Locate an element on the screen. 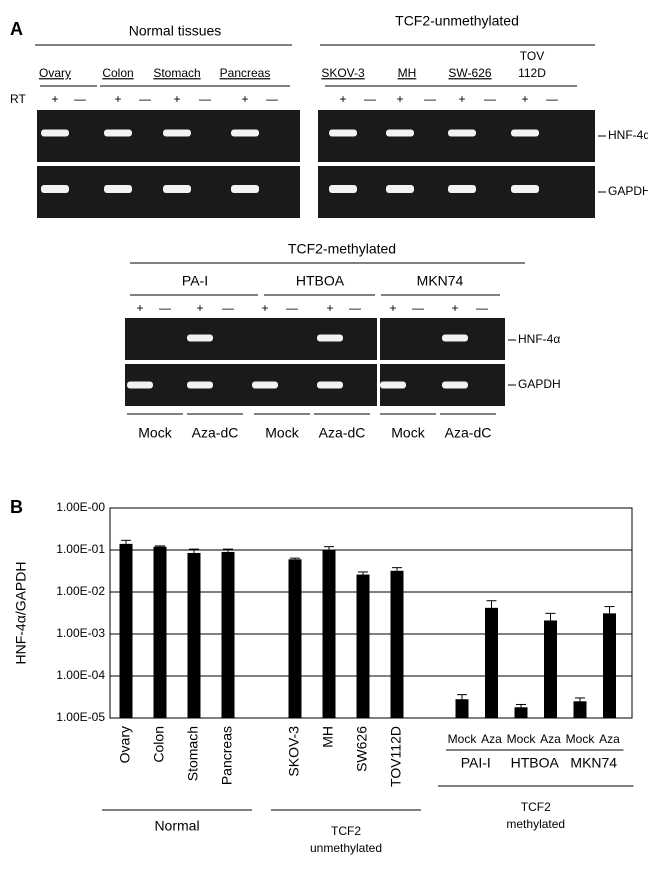 The width and height of the screenshot is (648, 878). sample-label: Pancreas is located at coordinates (245, 73).